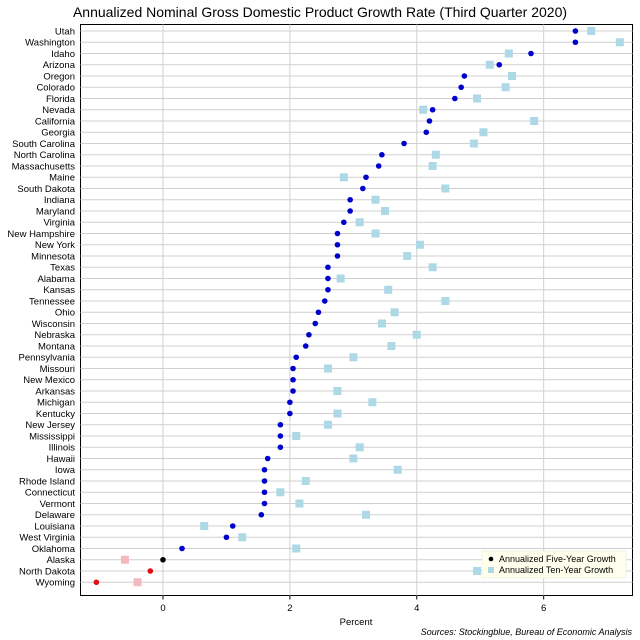 This screenshot has width=640, height=640. Describe the element at coordinates (50, 43) in the screenshot. I see `y-tick-label: Washington` at that location.